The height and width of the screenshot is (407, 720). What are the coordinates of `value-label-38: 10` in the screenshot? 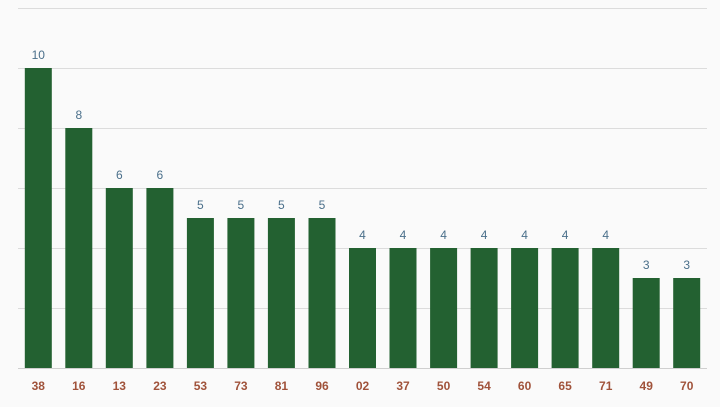 It's located at (39, 55).